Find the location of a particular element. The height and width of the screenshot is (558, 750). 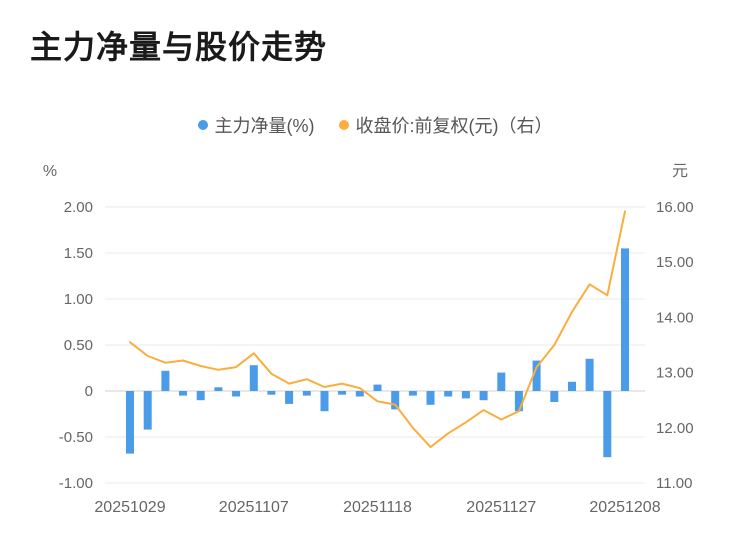

legend-label-main-net-volume: 主力净量(%) is located at coordinates (264, 126).